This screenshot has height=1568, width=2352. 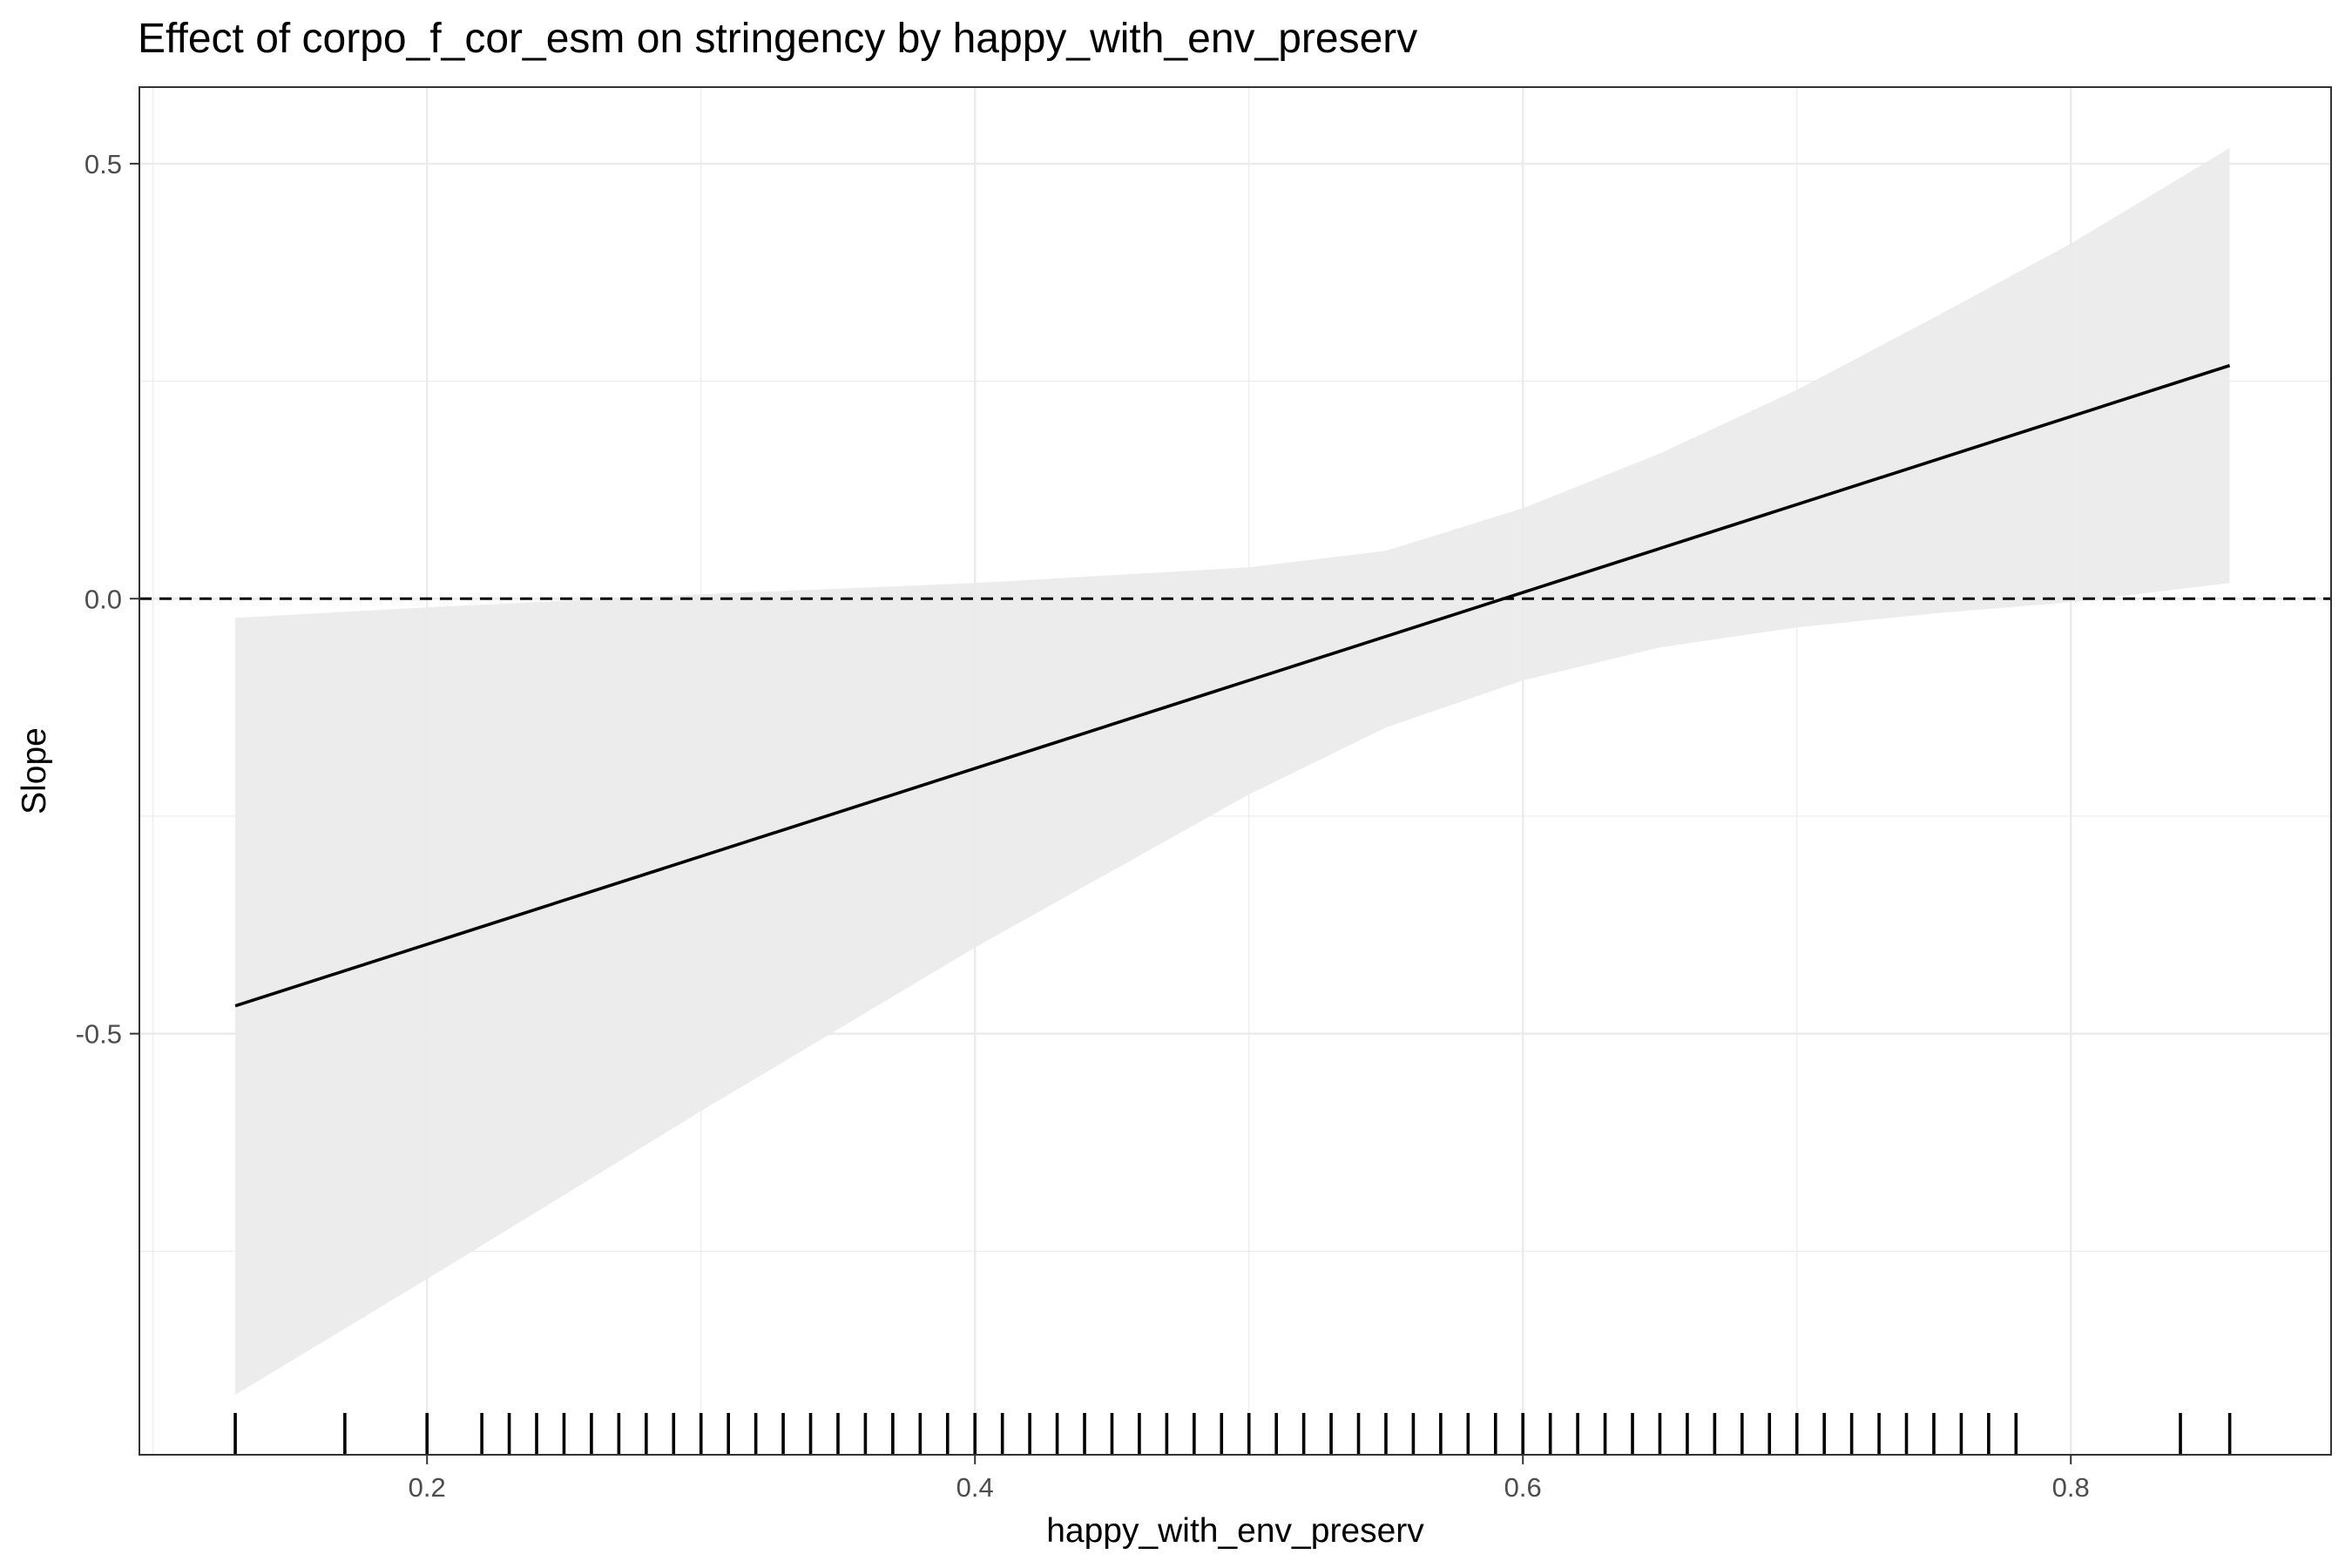 I want to click on x-tick-label: 0.6, so click(x=1523, y=1487).